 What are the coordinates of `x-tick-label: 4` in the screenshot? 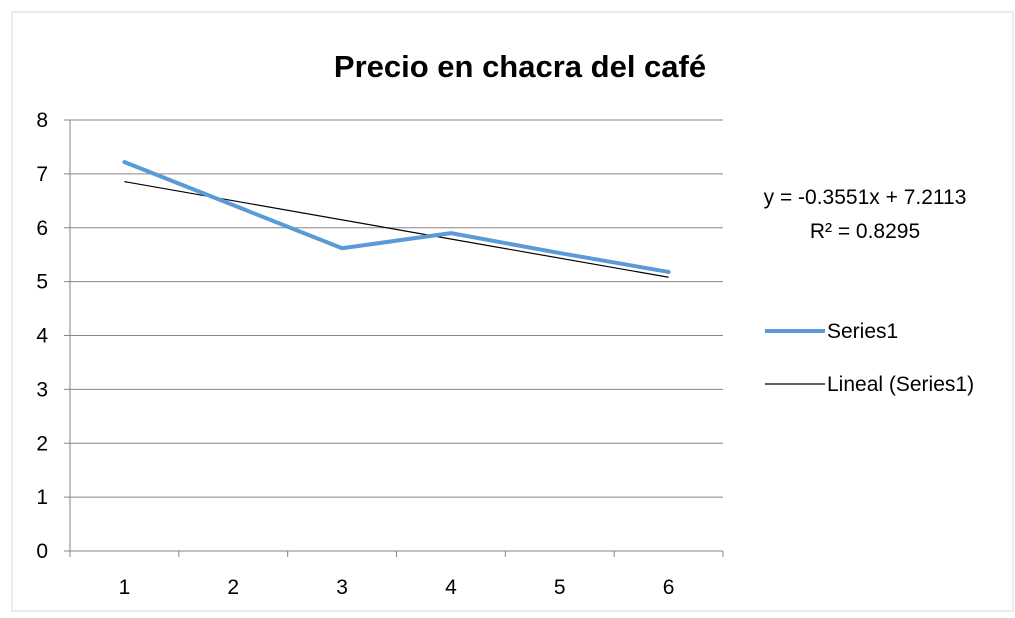 It's located at (451, 587).